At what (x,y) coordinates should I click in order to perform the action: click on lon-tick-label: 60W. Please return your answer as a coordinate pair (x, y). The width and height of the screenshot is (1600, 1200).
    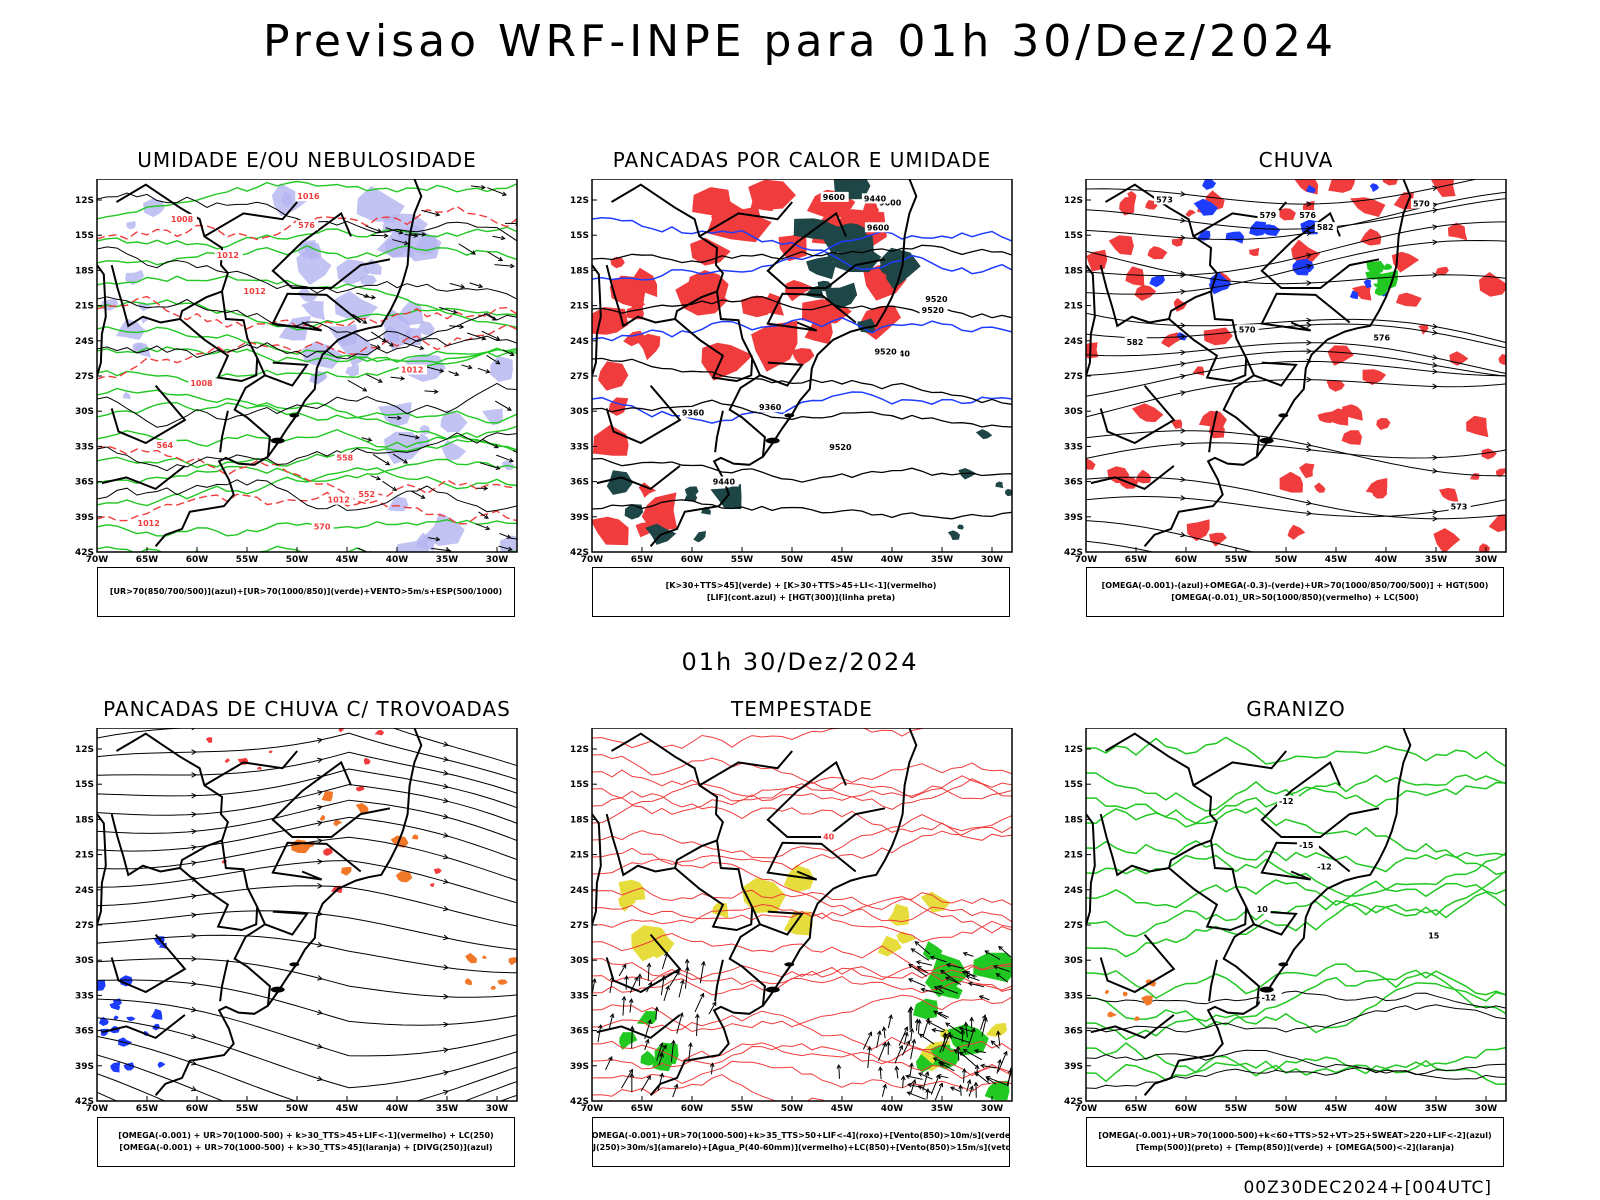
    Looking at the image, I should click on (692, 1109).